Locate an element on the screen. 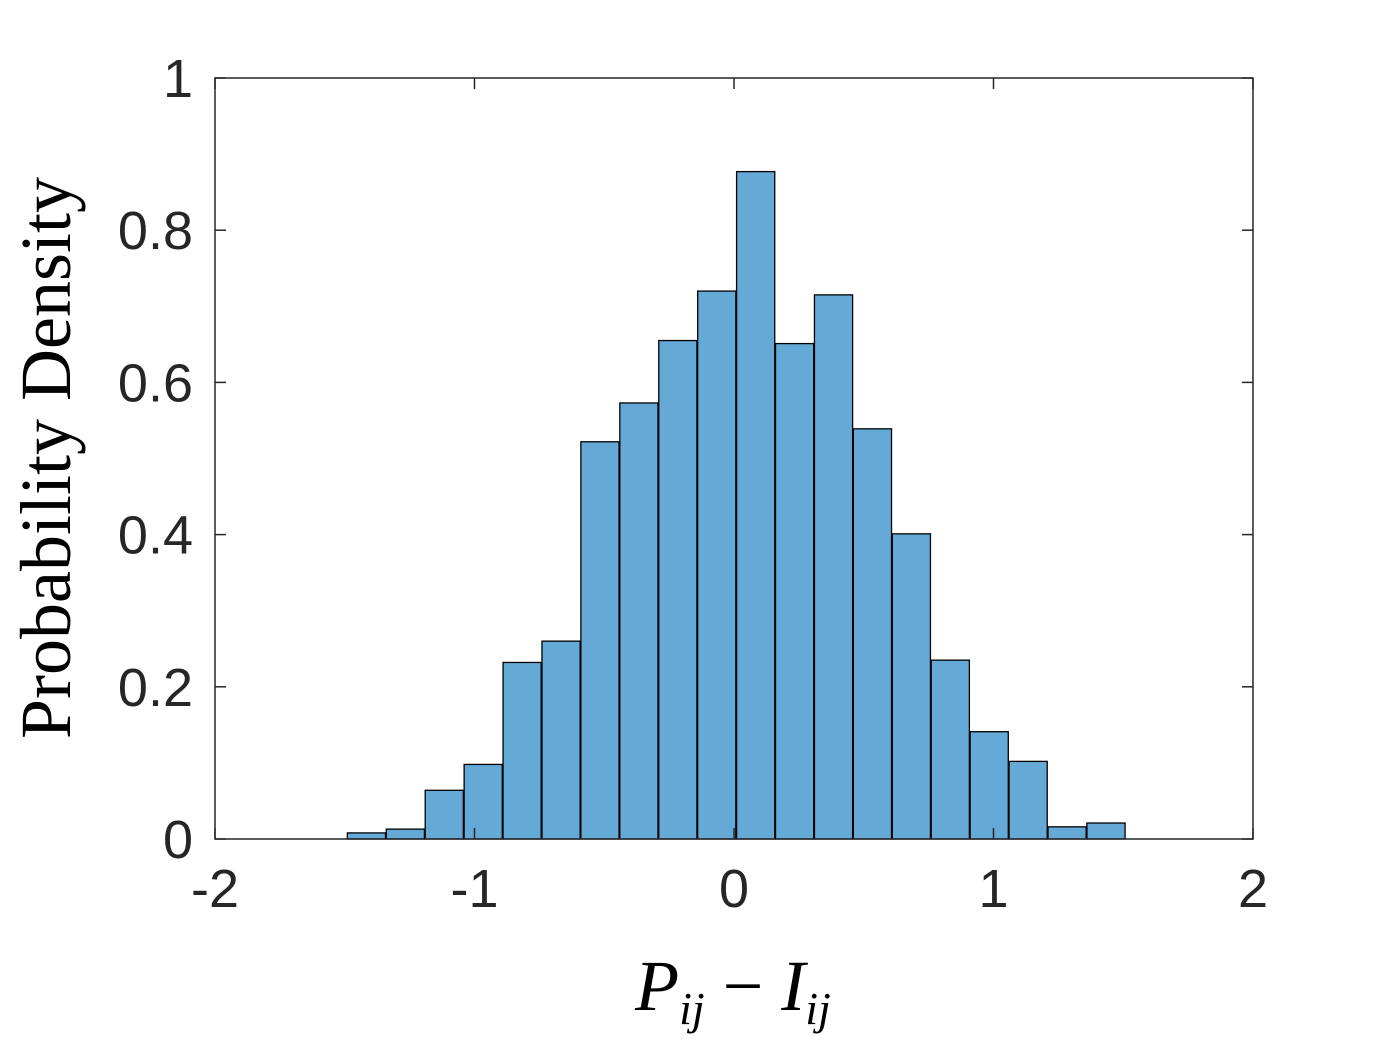 The width and height of the screenshot is (1383, 1040). x-tick-label: 2 is located at coordinates (1253, 889).